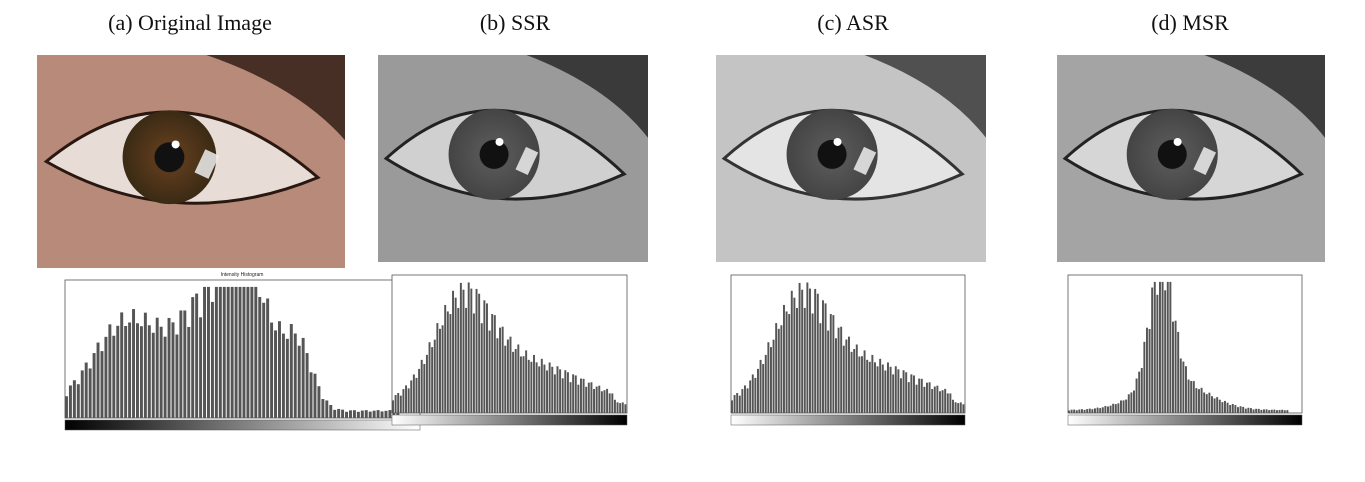 The image size is (1365, 482). I want to click on panel-title: (b) SSR, so click(515, 22).